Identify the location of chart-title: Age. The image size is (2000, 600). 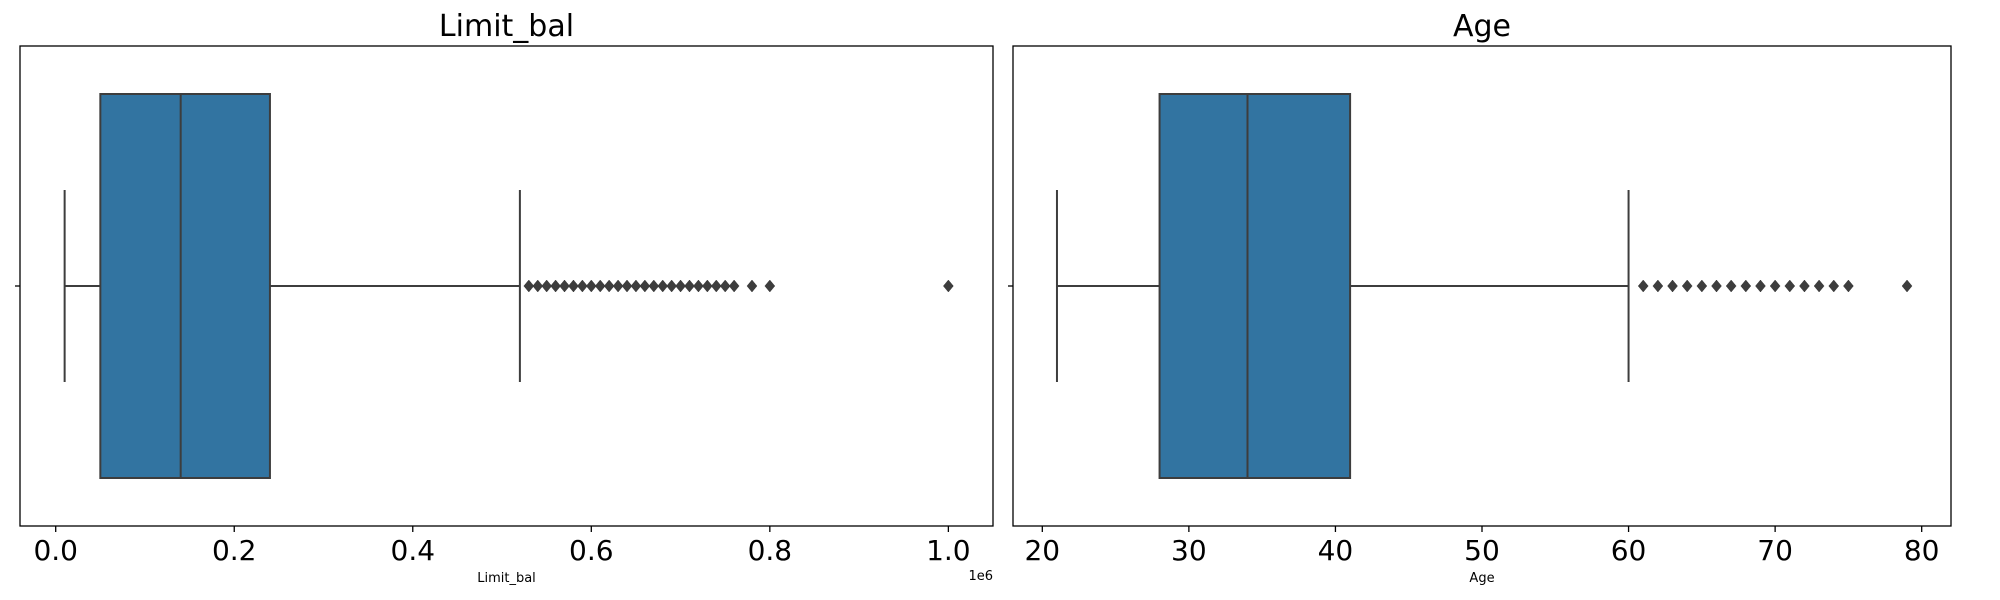
(1482, 26).